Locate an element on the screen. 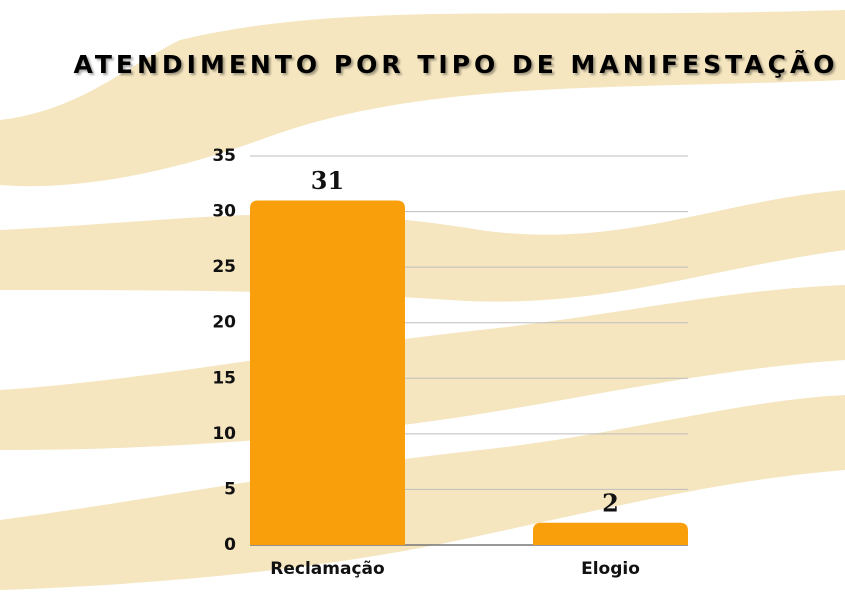 The width and height of the screenshot is (845, 599). y-tick-label: 35 is located at coordinates (224, 156).